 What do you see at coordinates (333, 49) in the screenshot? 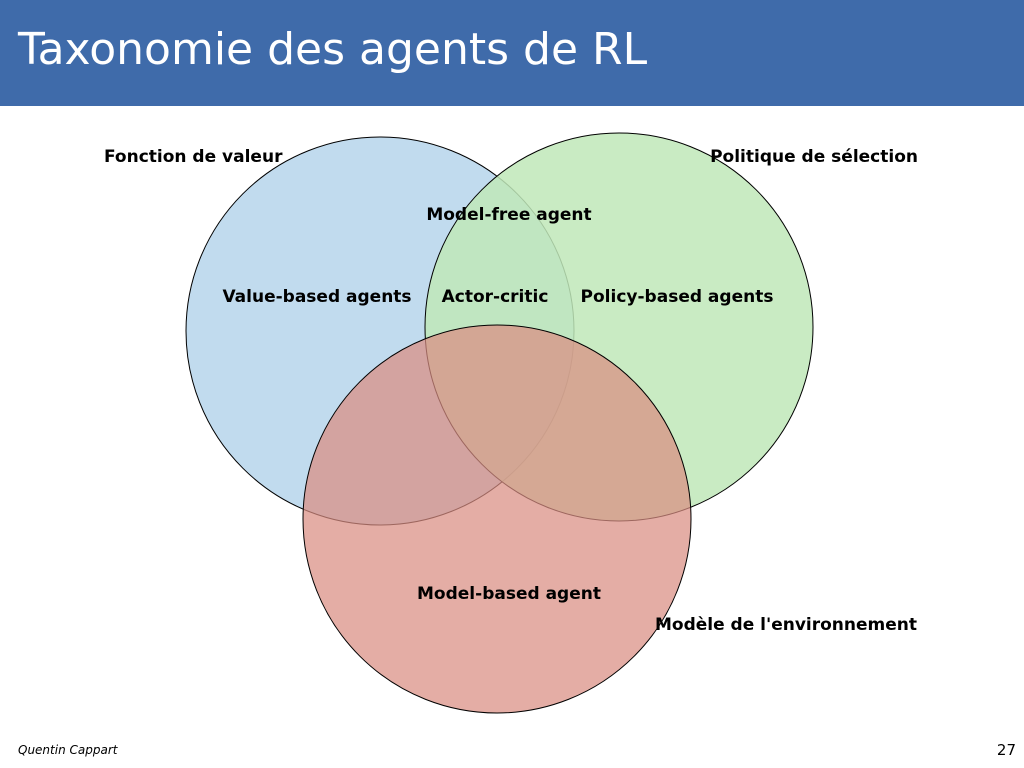
I see `slide-title: Taxonomie des agents de RL` at bounding box center [333, 49].